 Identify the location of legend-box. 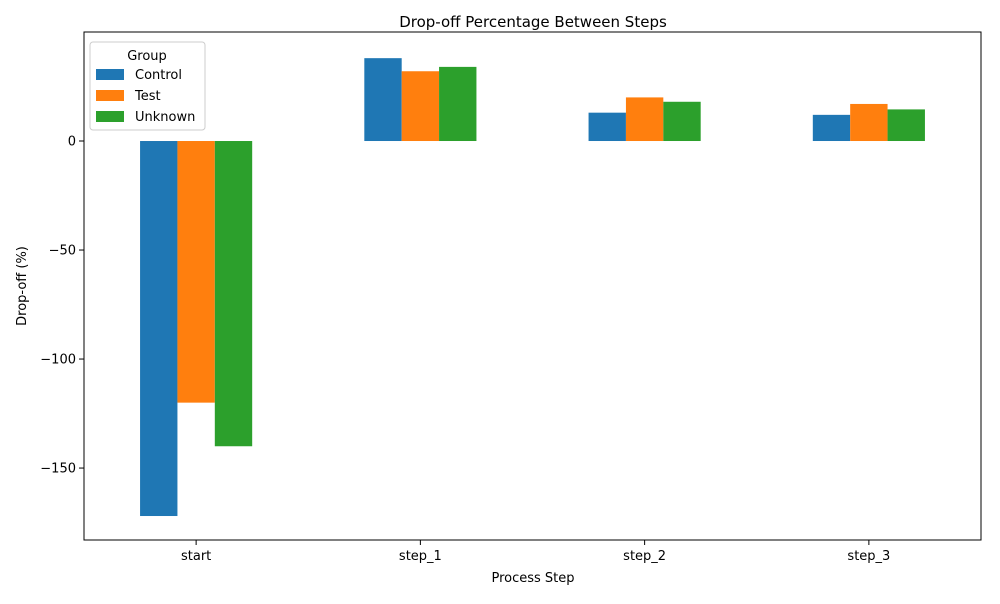
(147, 86).